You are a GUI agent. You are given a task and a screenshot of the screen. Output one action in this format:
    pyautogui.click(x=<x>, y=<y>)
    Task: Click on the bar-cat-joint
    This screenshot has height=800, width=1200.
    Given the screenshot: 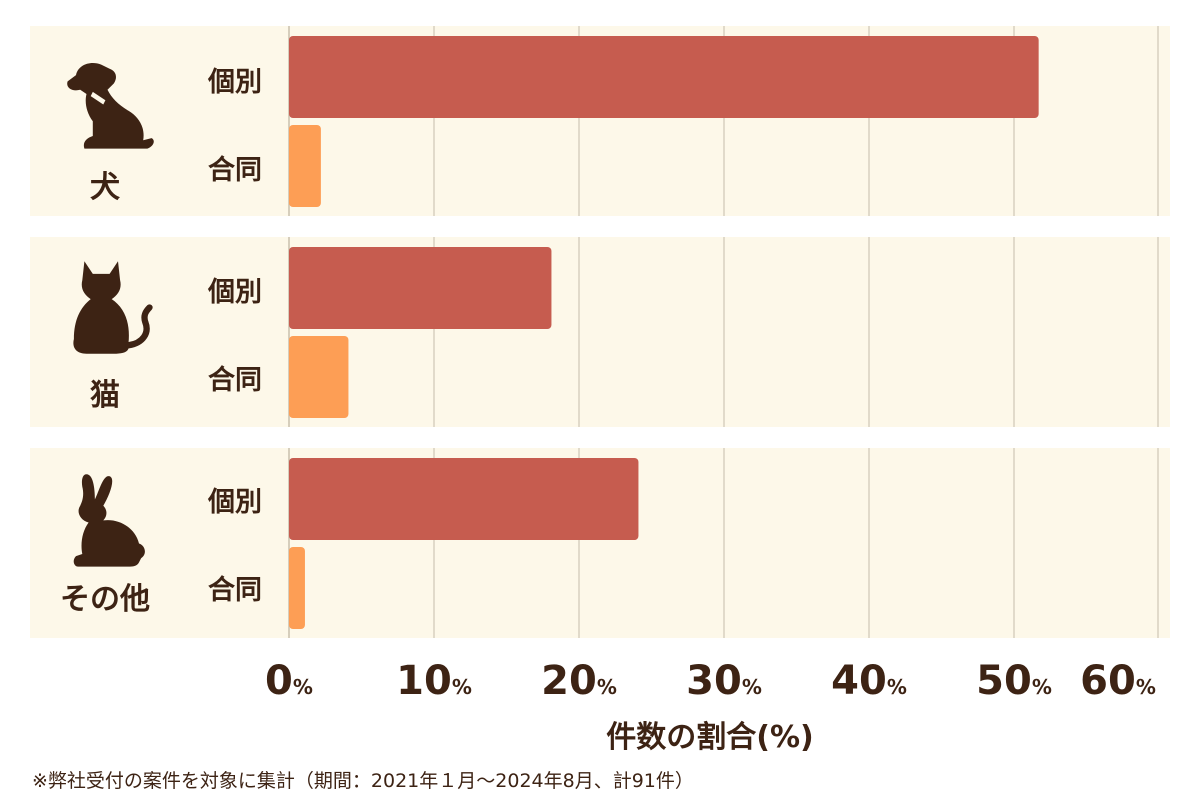 What is the action you would take?
    pyautogui.click(x=319, y=377)
    